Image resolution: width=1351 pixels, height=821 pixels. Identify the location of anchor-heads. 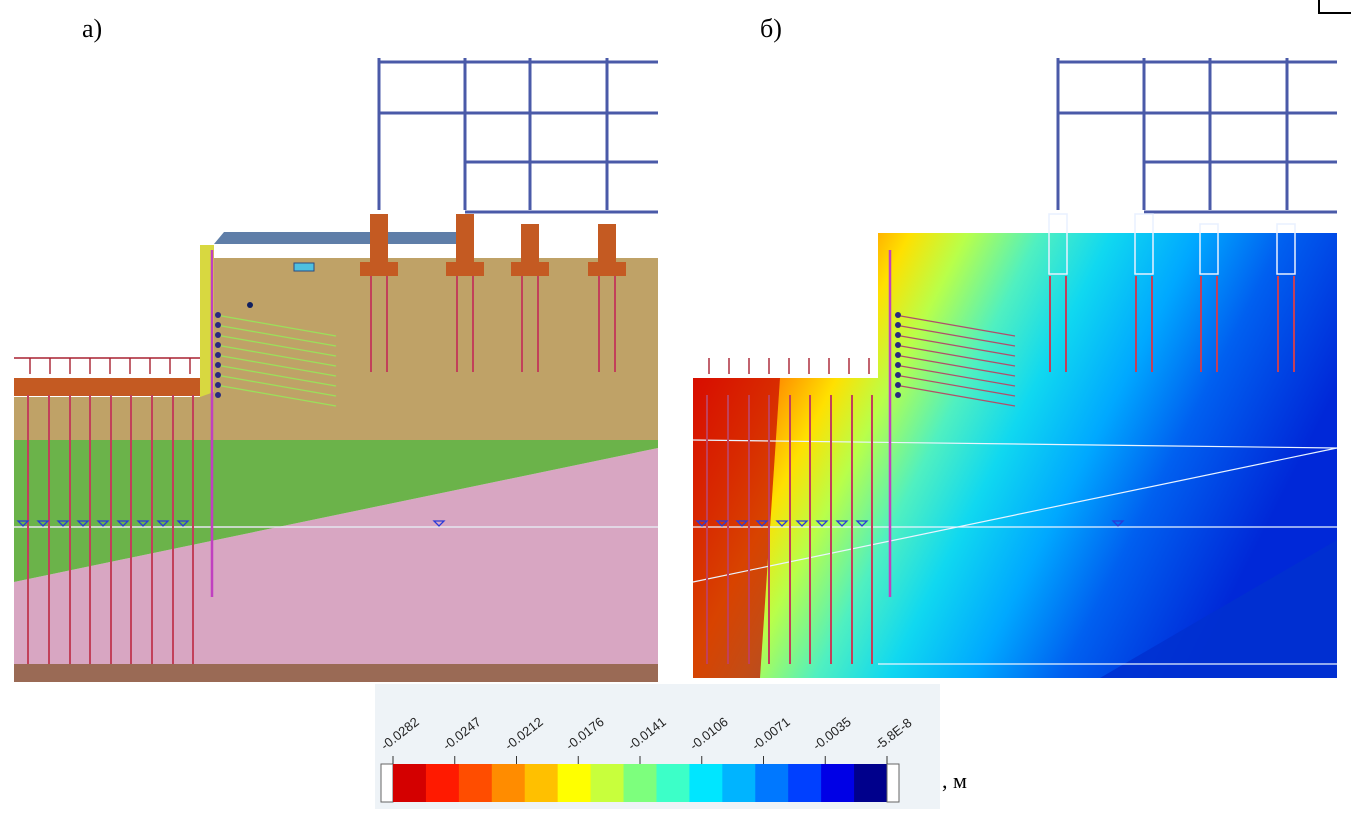
(218, 355).